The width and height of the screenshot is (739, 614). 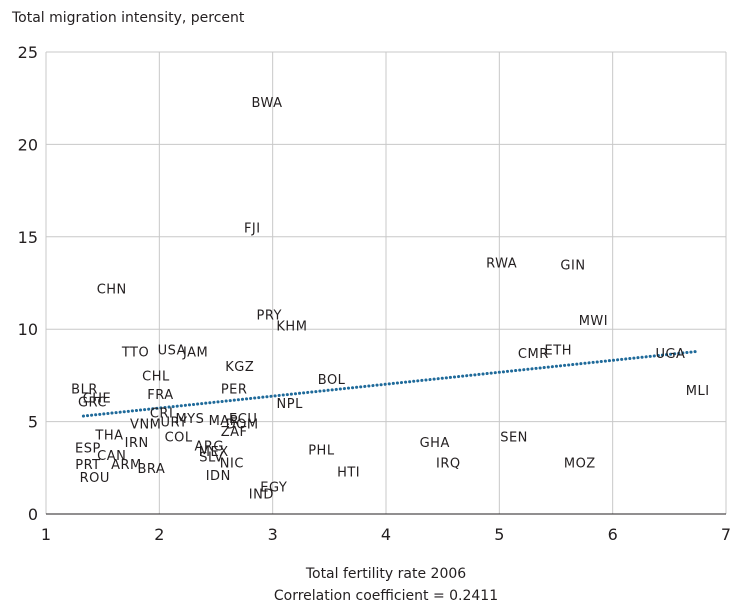 I want to click on point-label: BWA, so click(x=267, y=103).